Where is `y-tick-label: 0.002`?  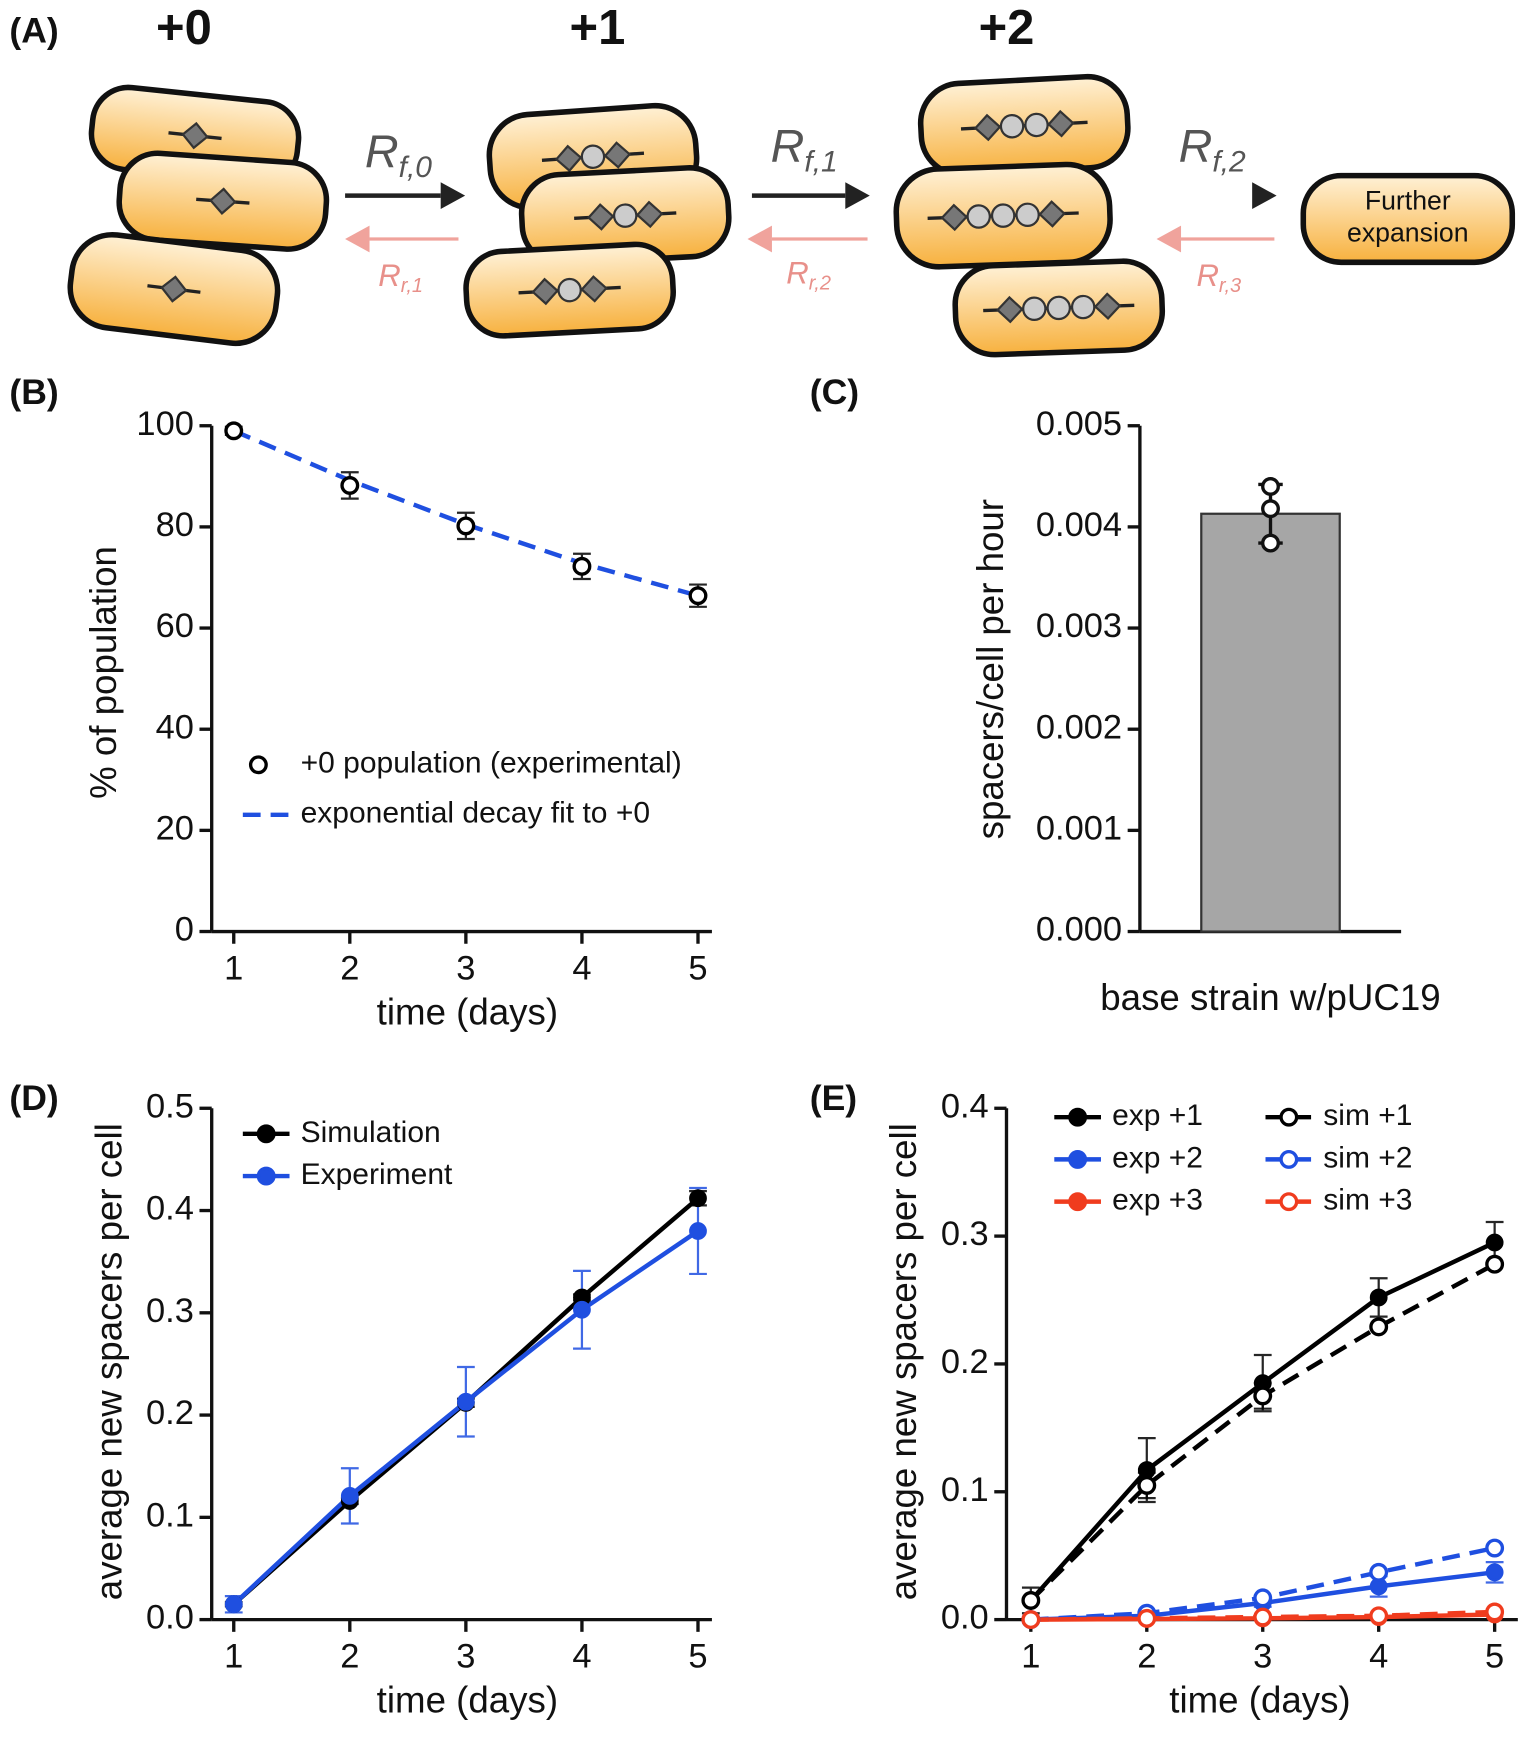 y-tick-label: 0.002 is located at coordinates (1079, 727).